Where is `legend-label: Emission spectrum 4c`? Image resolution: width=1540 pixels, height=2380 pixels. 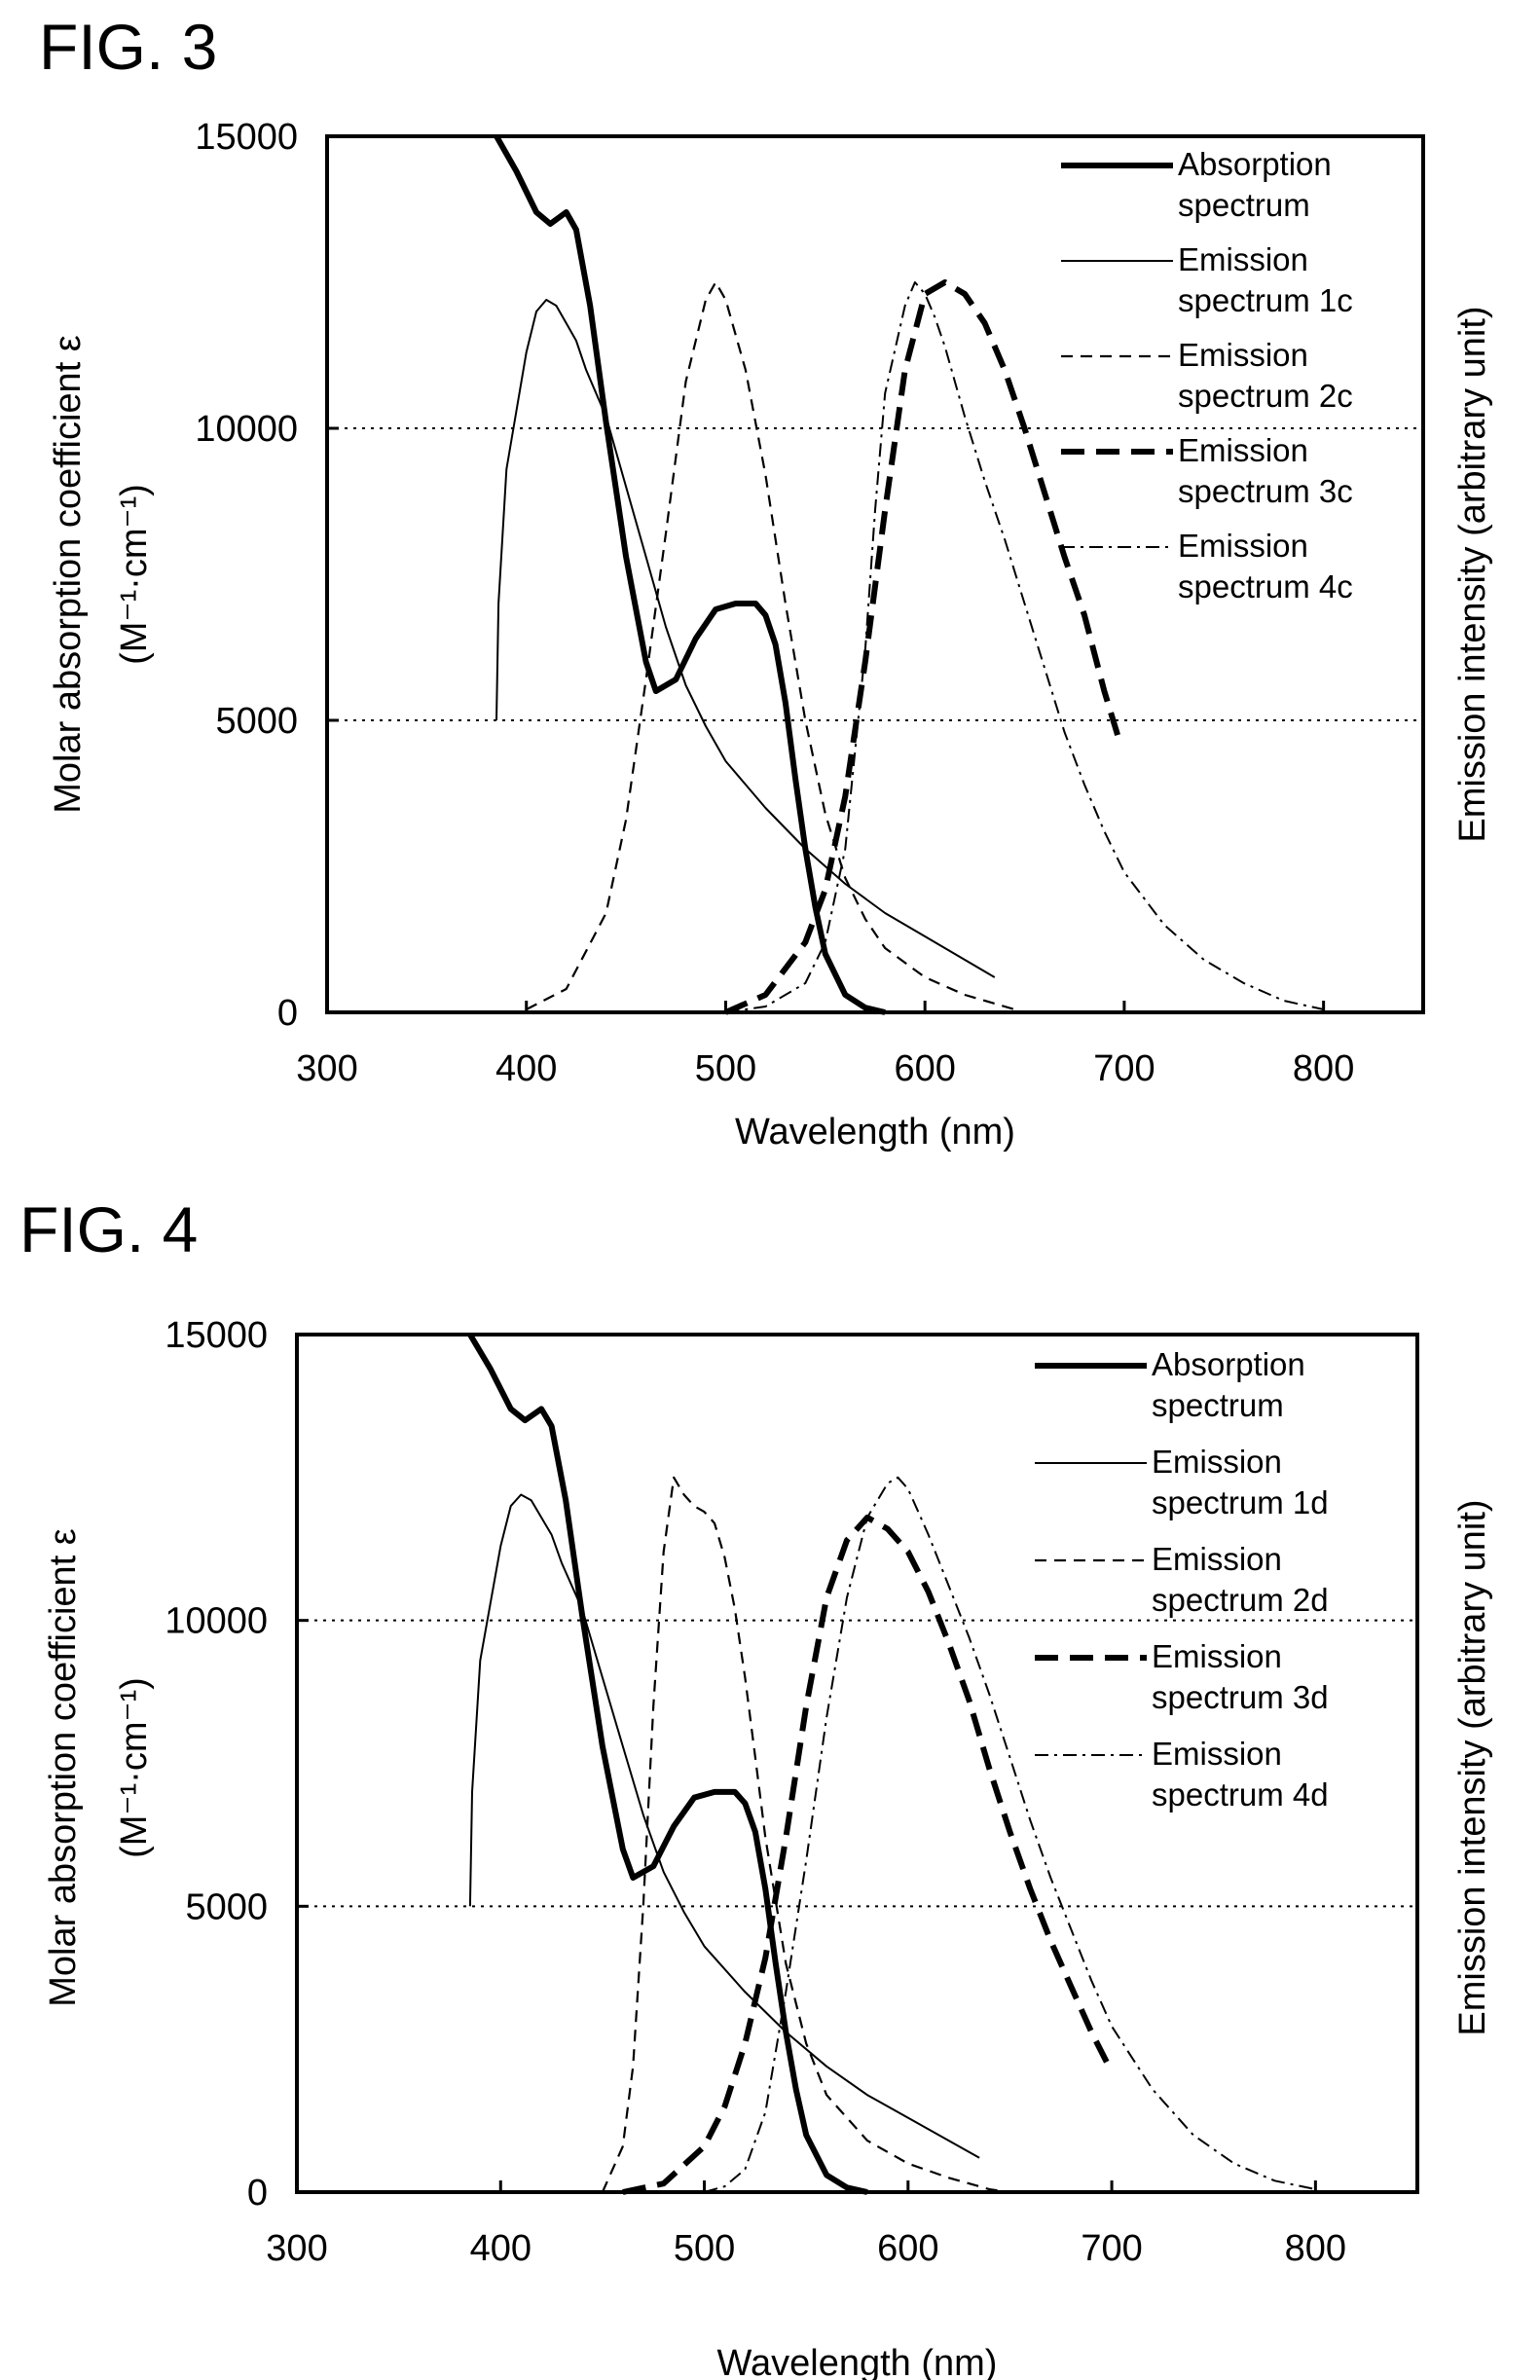
legend-label: Emission spectrum 4c is located at coordinates (1265, 566).